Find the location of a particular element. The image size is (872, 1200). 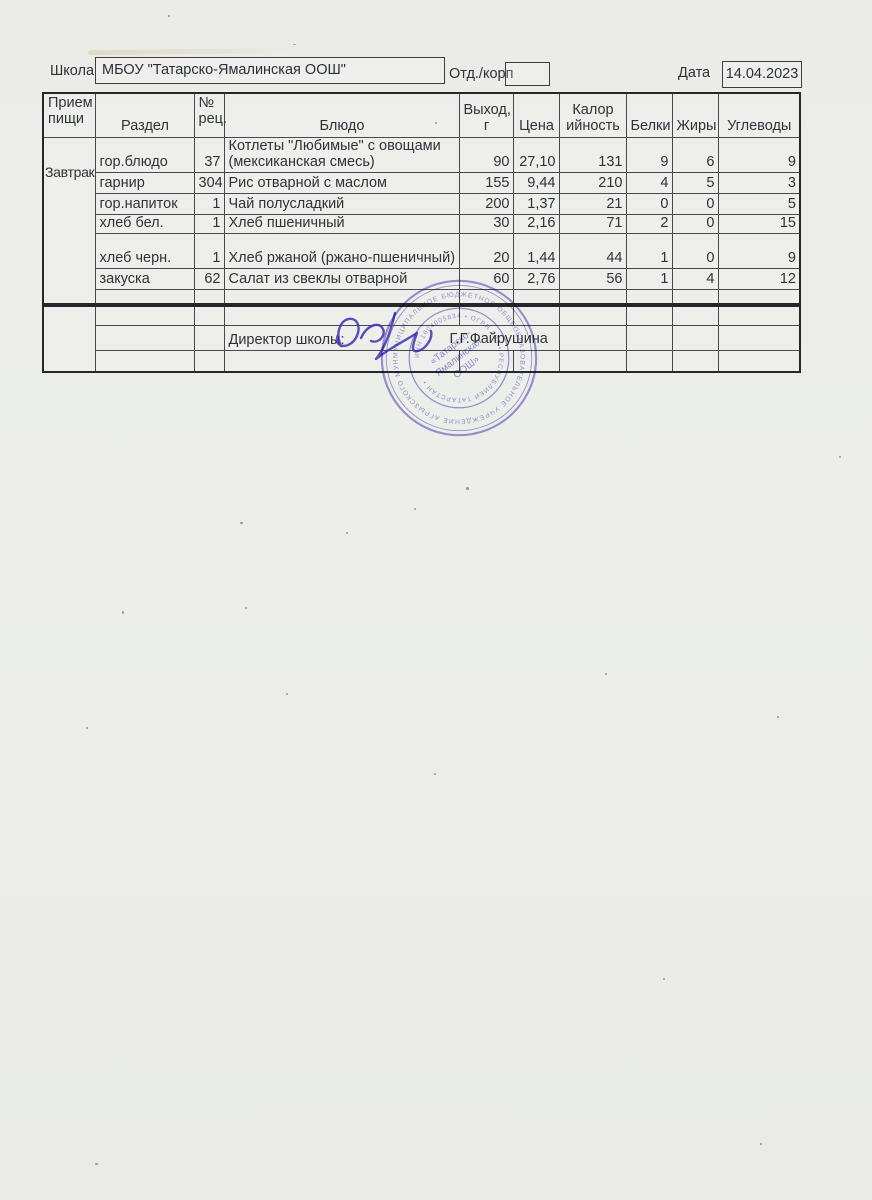

school-value-box: МБОУ "Татарско-Ямалинская ООШ" is located at coordinates (270, 70).